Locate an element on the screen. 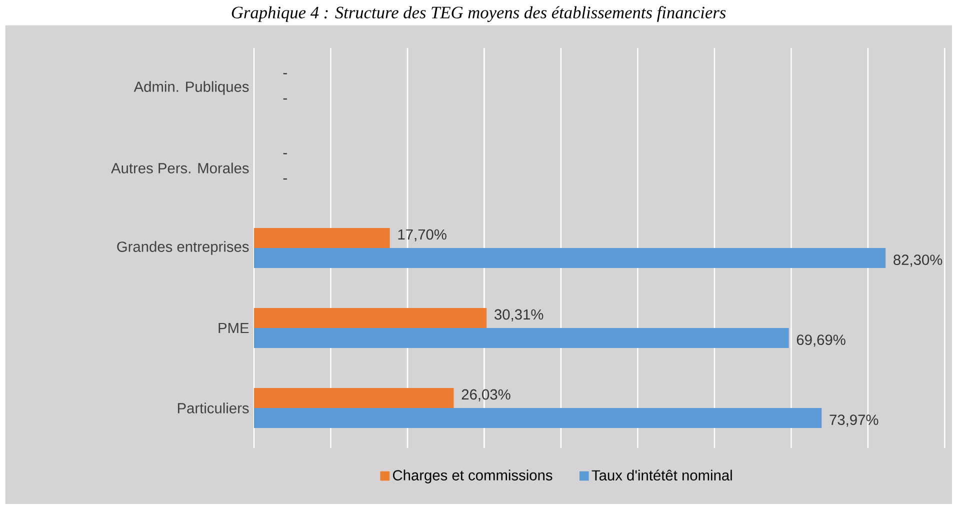  chart-title: Graphique 4 : Structure des TEG moyens des établissements financiers is located at coordinates (479, 14).